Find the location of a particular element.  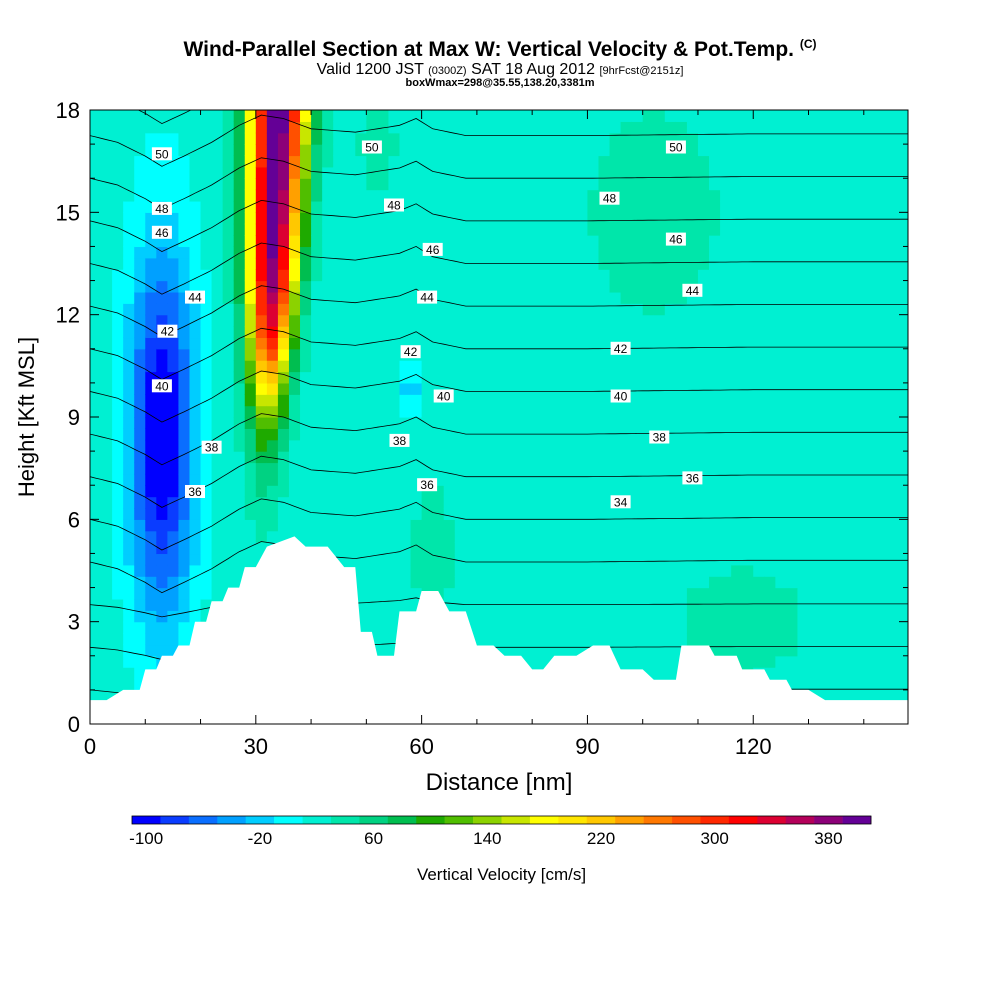

colorbar-swatch is located at coordinates (374, 820).